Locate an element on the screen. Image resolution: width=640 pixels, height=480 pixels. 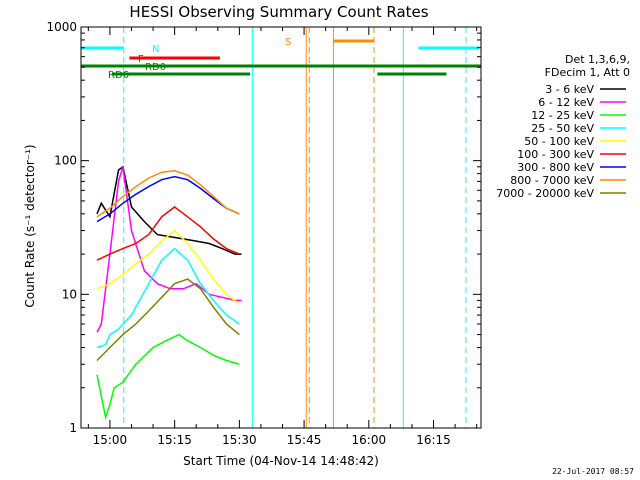
legend-entry-label-6: 300 - 800 keV is located at coordinates (555, 167).